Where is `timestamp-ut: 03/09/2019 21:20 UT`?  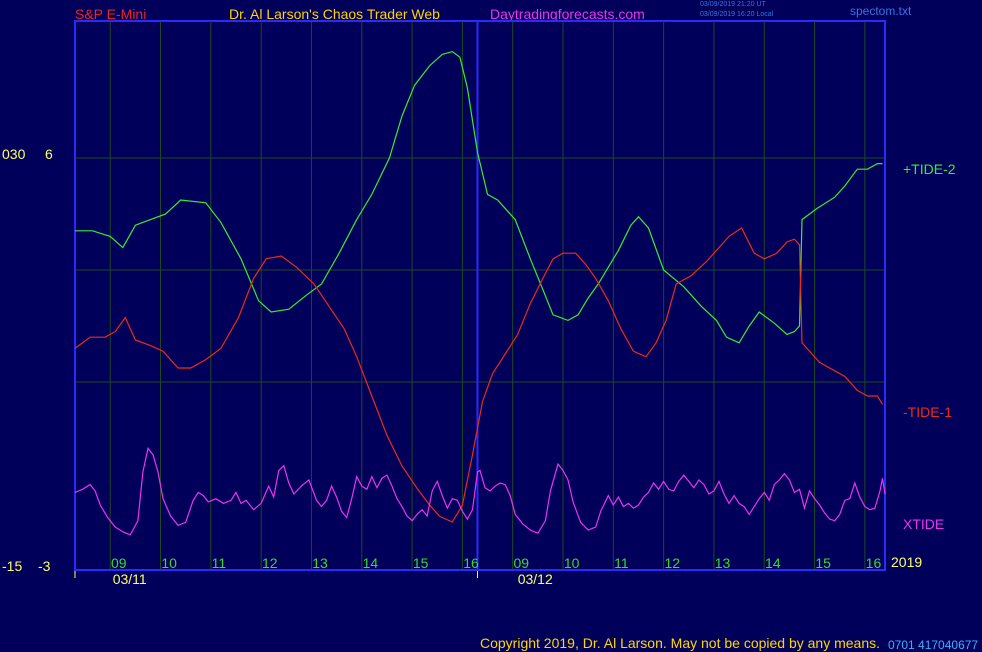 timestamp-ut: 03/09/2019 21:20 UT is located at coordinates (733, 4).